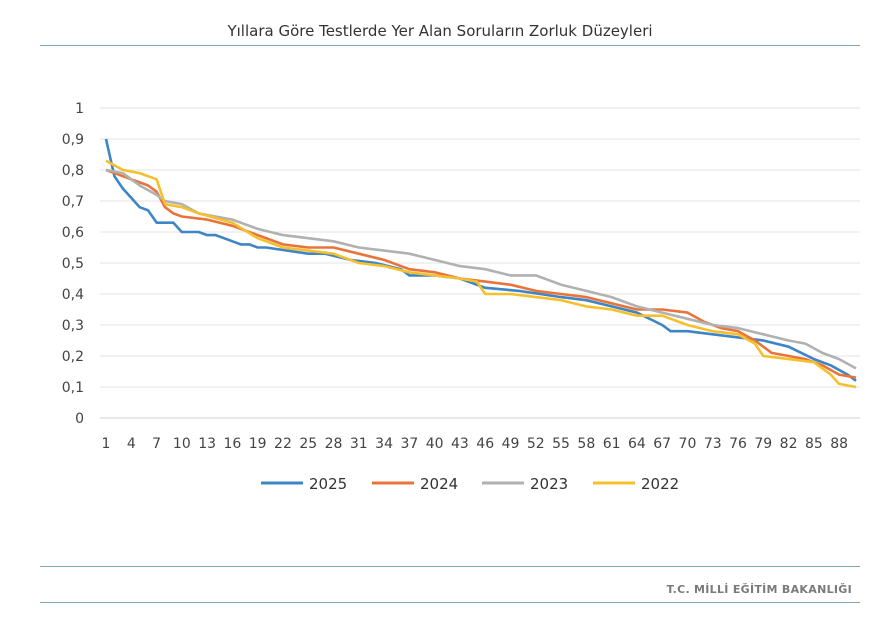 Image resolution: width=880 pixels, height=627 pixels. Describe the element at coordinates (662, 444) in the screenshot. I see `x-tick-label: 67` at that location.